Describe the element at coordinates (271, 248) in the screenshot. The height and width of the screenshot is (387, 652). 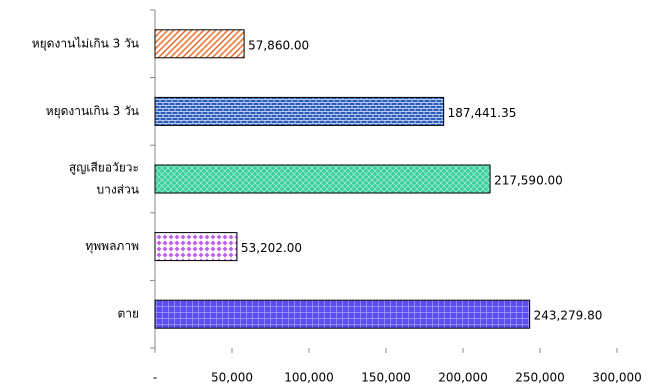
I see `value-label: 53,202.00` at that location.